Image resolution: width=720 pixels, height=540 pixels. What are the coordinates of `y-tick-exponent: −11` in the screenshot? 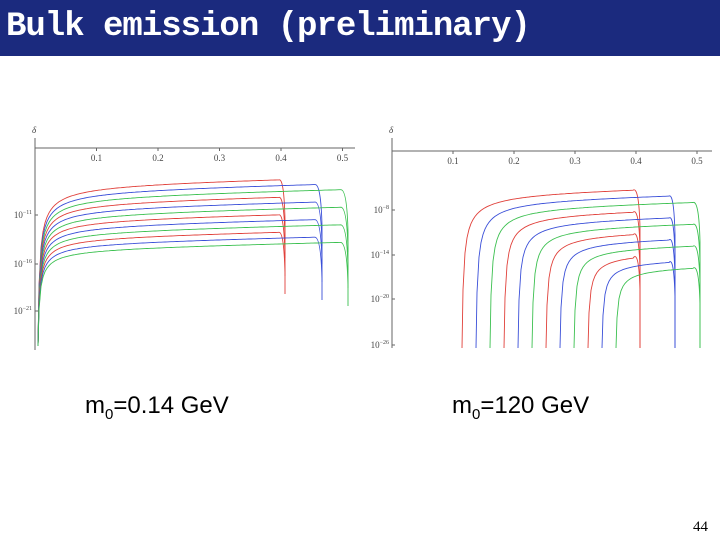 It's located at (27, 213).